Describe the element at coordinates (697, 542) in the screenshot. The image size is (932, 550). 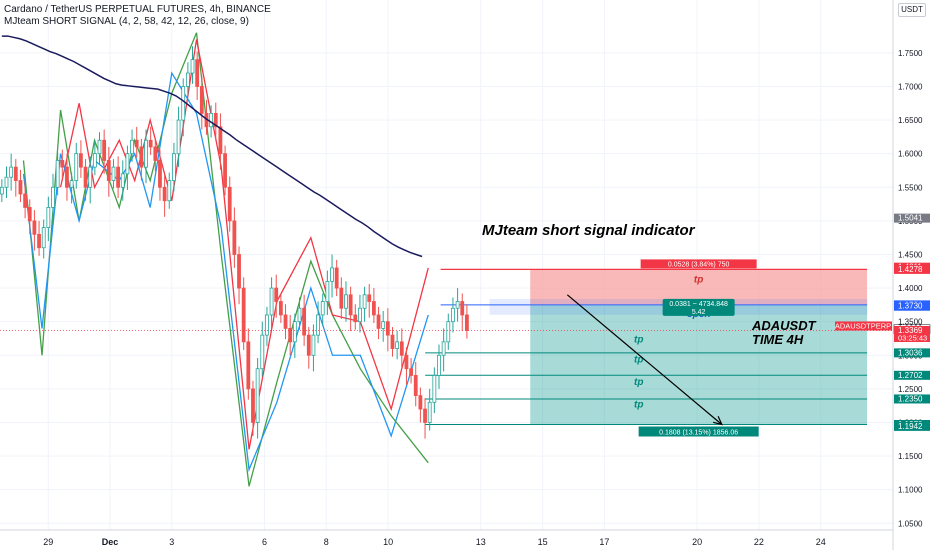
I see `x-tick-label: 20` at that location.